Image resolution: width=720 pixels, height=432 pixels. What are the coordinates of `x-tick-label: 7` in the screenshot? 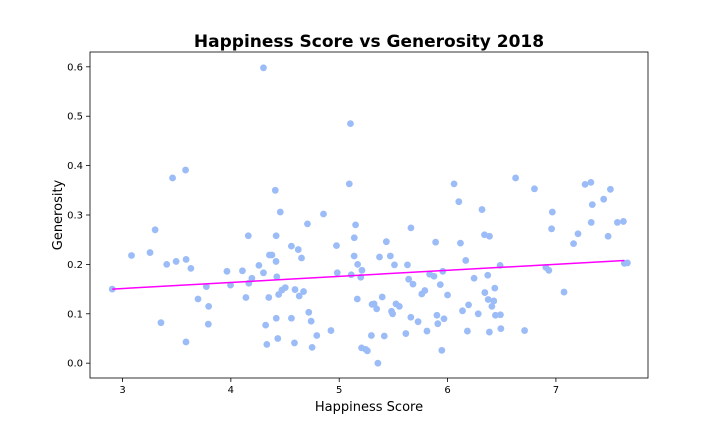 It's located at (556, 390).